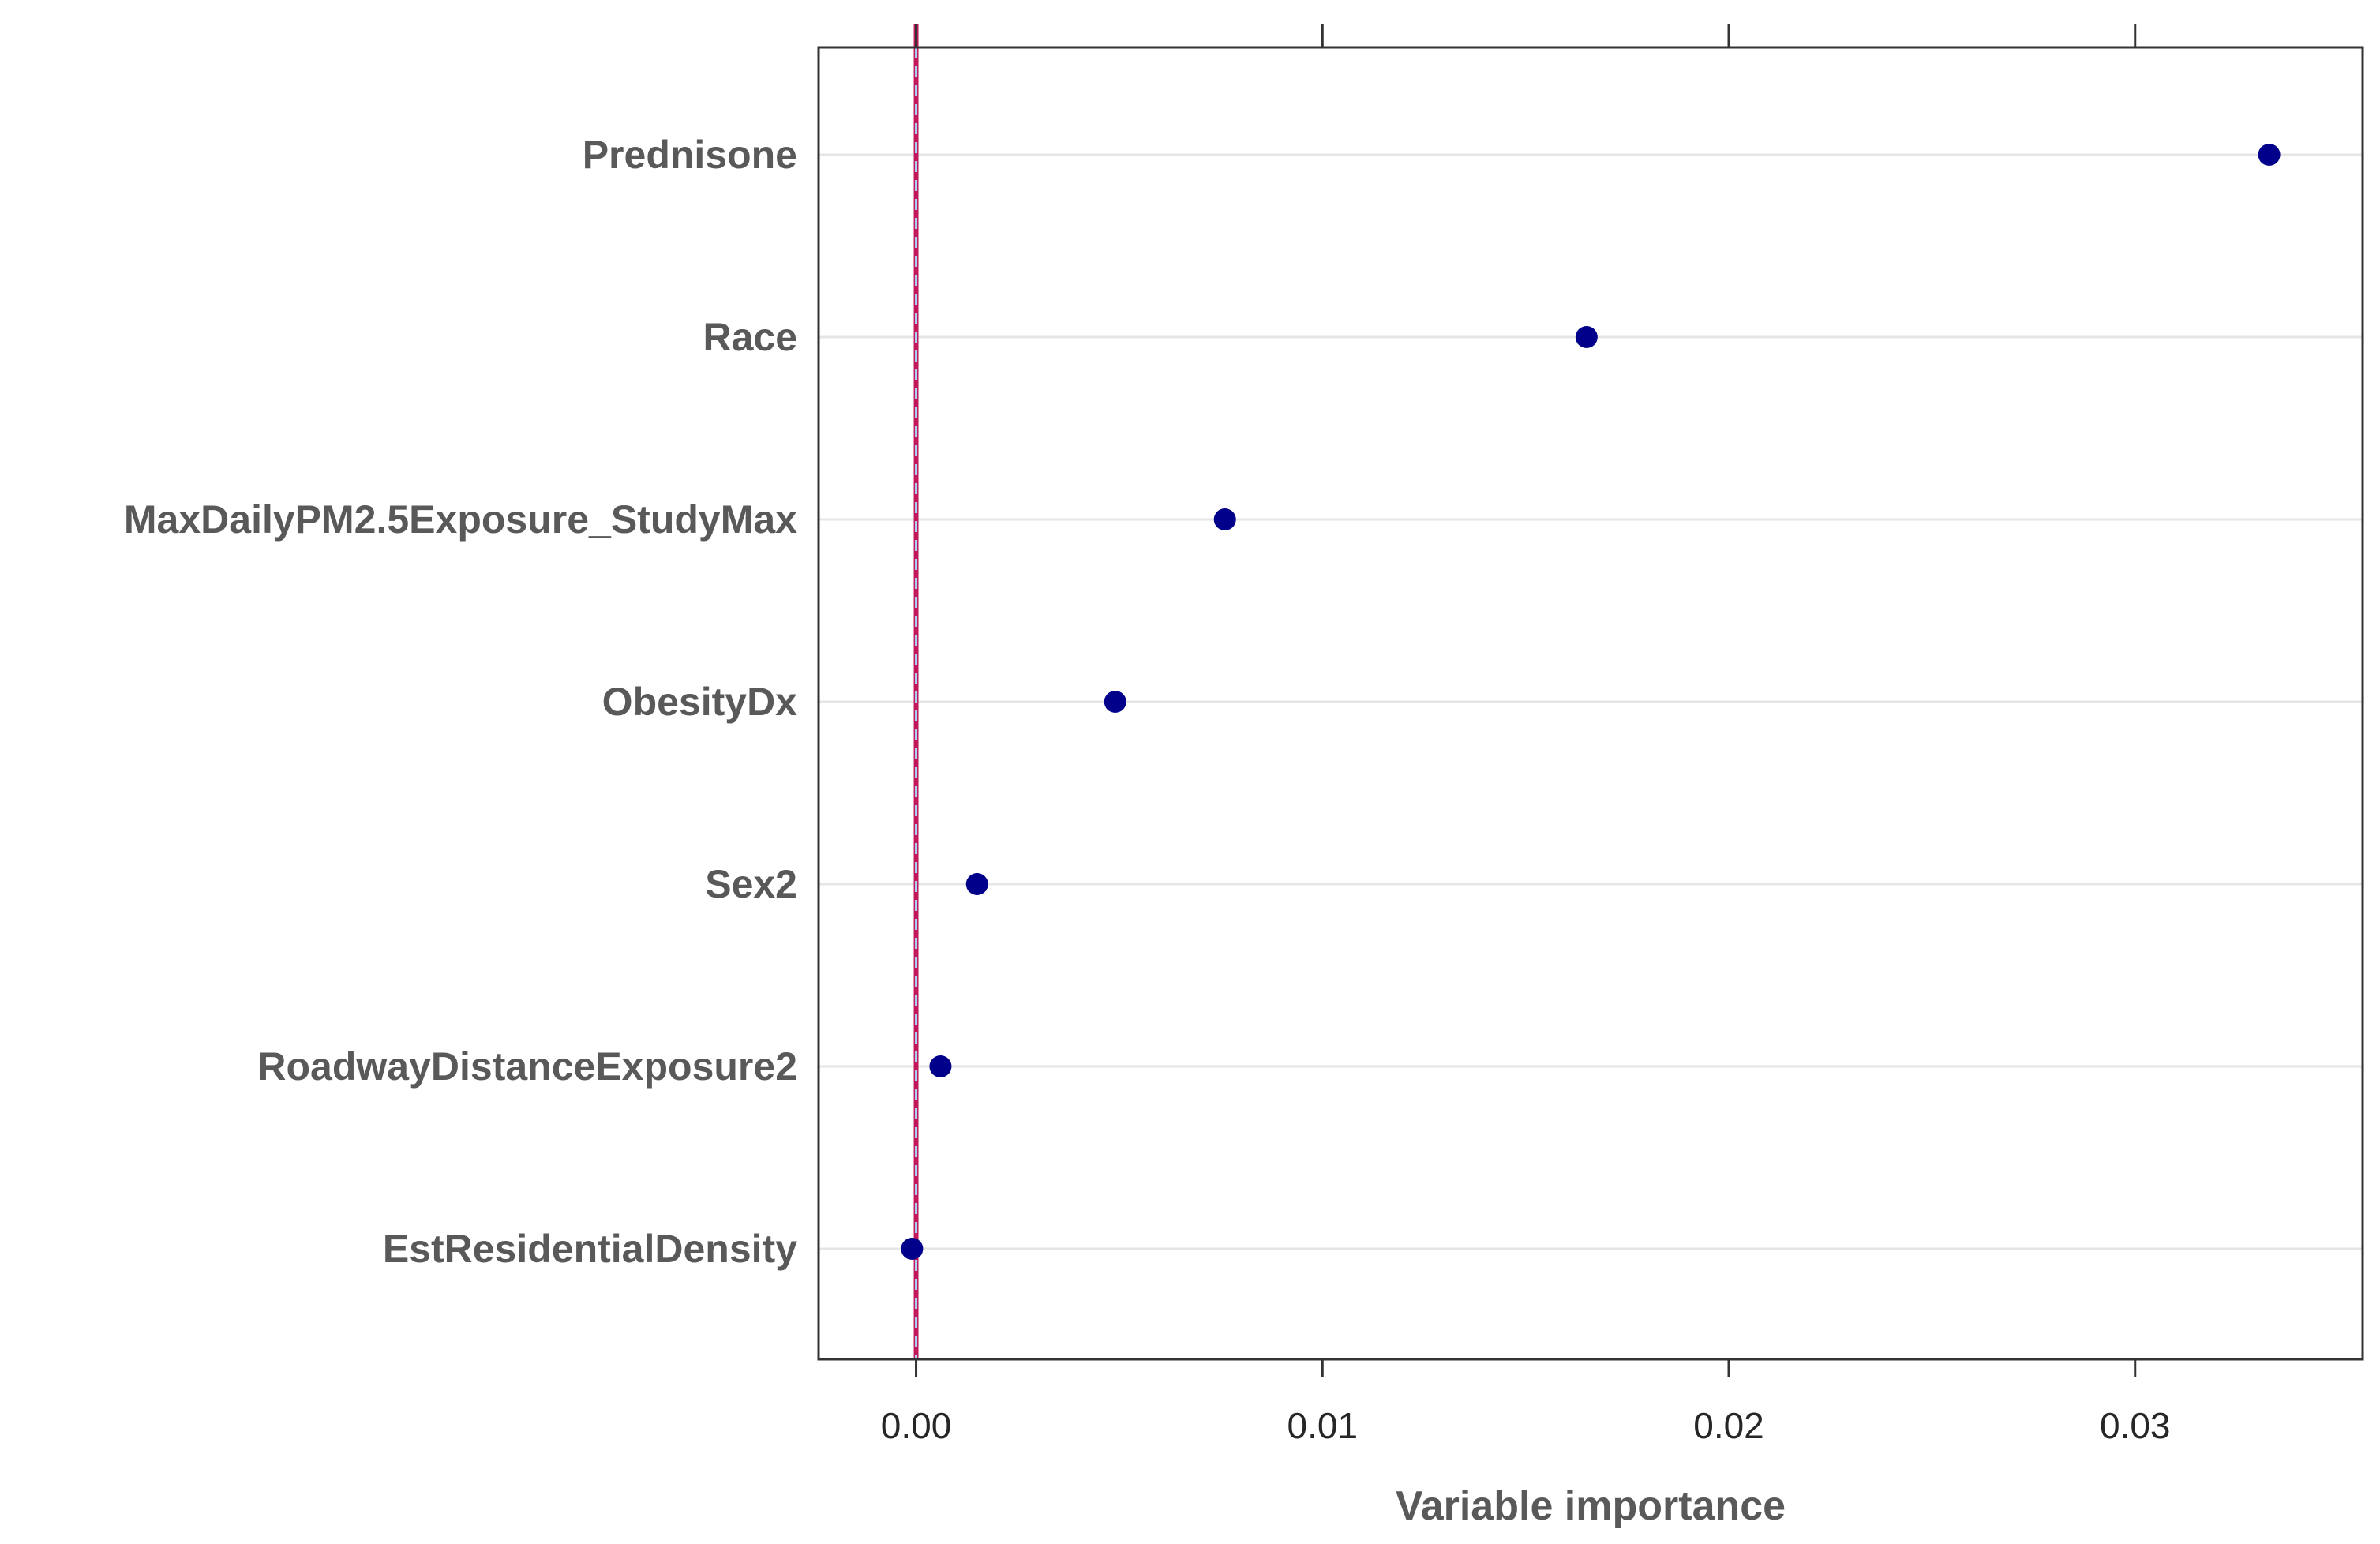 This screenshot has width=2380, height=1544. Describe the element at coordinates (916, 1426) in the screenshot. I see `x-tick-label: 0.00` at that location.